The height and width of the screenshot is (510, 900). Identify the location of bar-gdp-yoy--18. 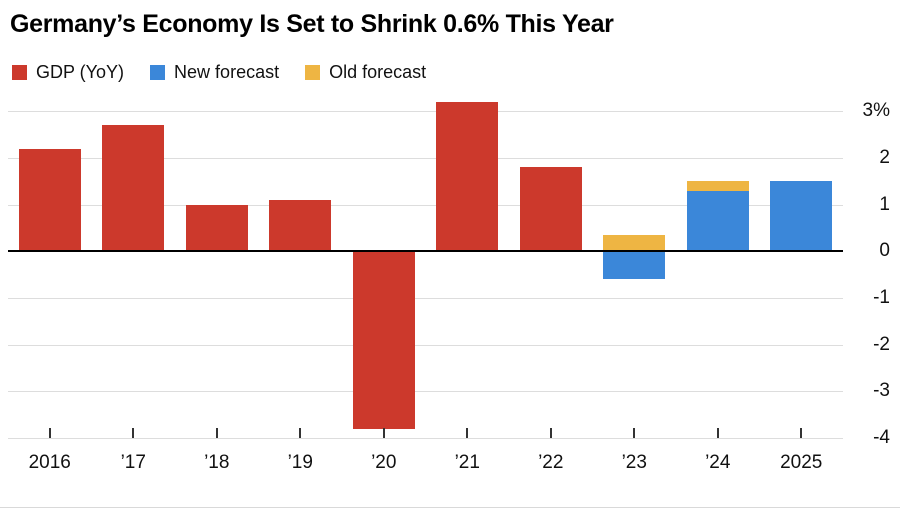
(216, 228).